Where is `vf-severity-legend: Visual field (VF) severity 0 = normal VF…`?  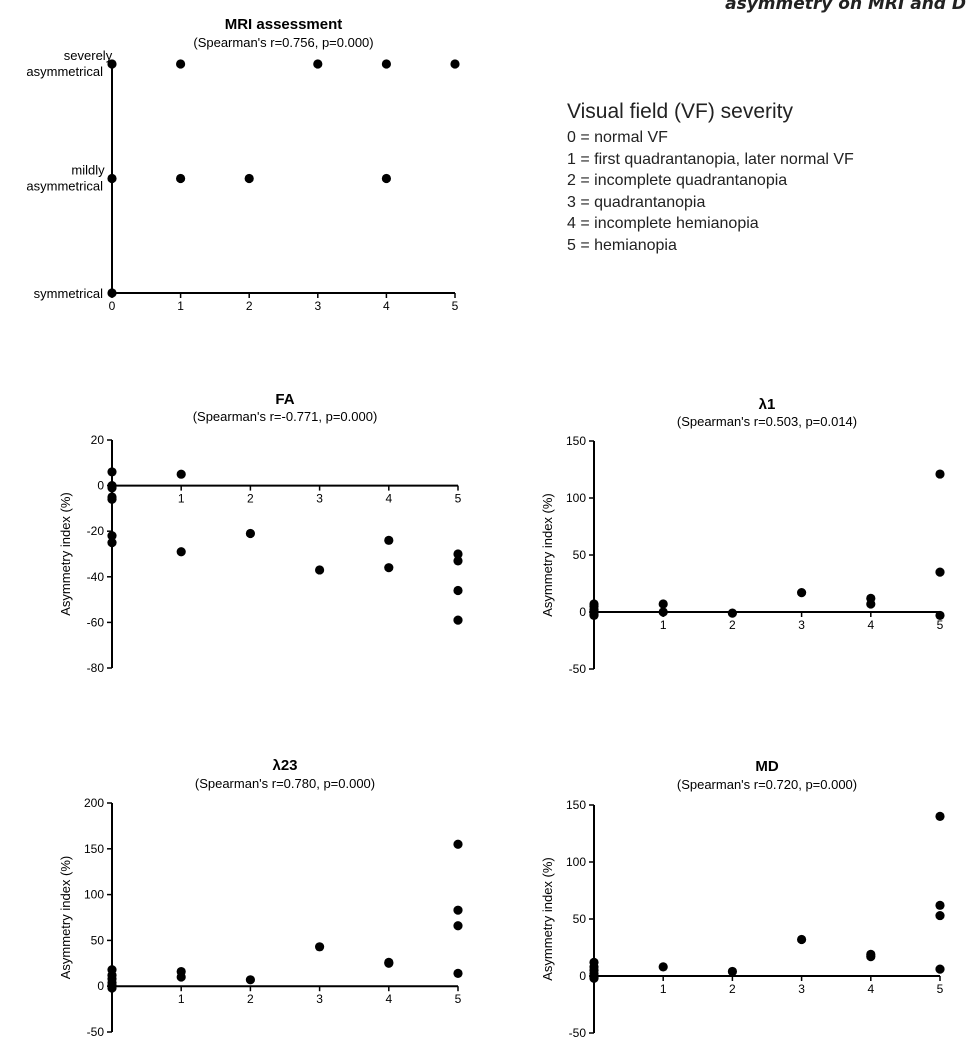
vf-severity-legend: Visual field (VF) severity 0 = normal VF… is located at coordinates (710, 178).